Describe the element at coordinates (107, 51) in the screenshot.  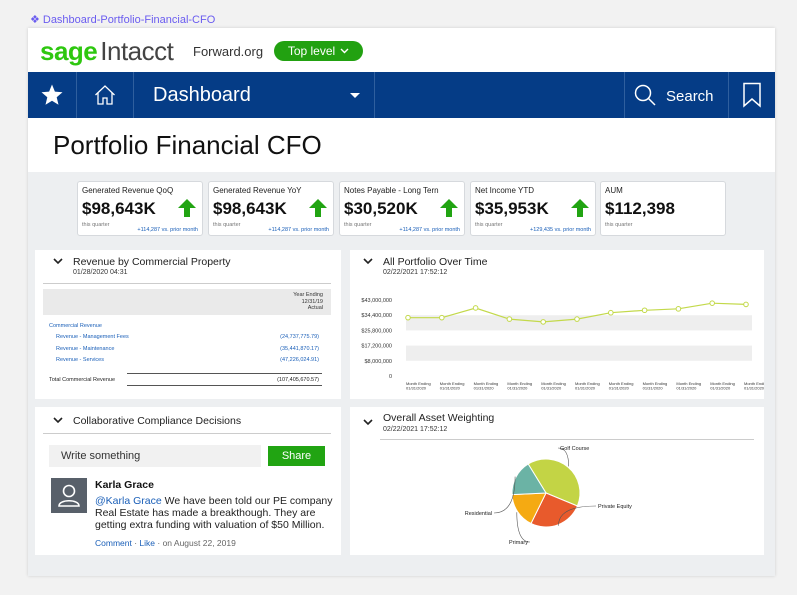
I see `sage-intacct-logo: sage Intacct` at that location.